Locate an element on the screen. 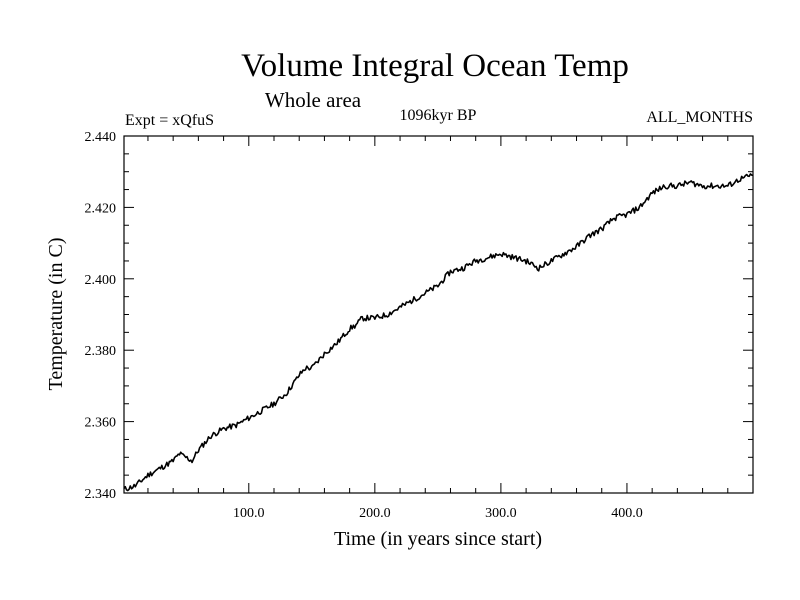 This screenshot has height=600, width=800. y-tick-label: 2.360 is located at coordinates (101, 423).